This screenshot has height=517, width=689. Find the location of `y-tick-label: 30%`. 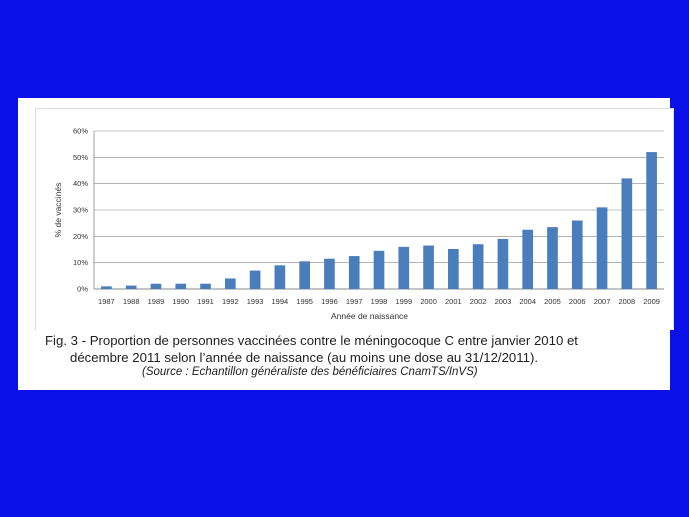

y-tick-label: 30% is located at coordinates (80, 210).